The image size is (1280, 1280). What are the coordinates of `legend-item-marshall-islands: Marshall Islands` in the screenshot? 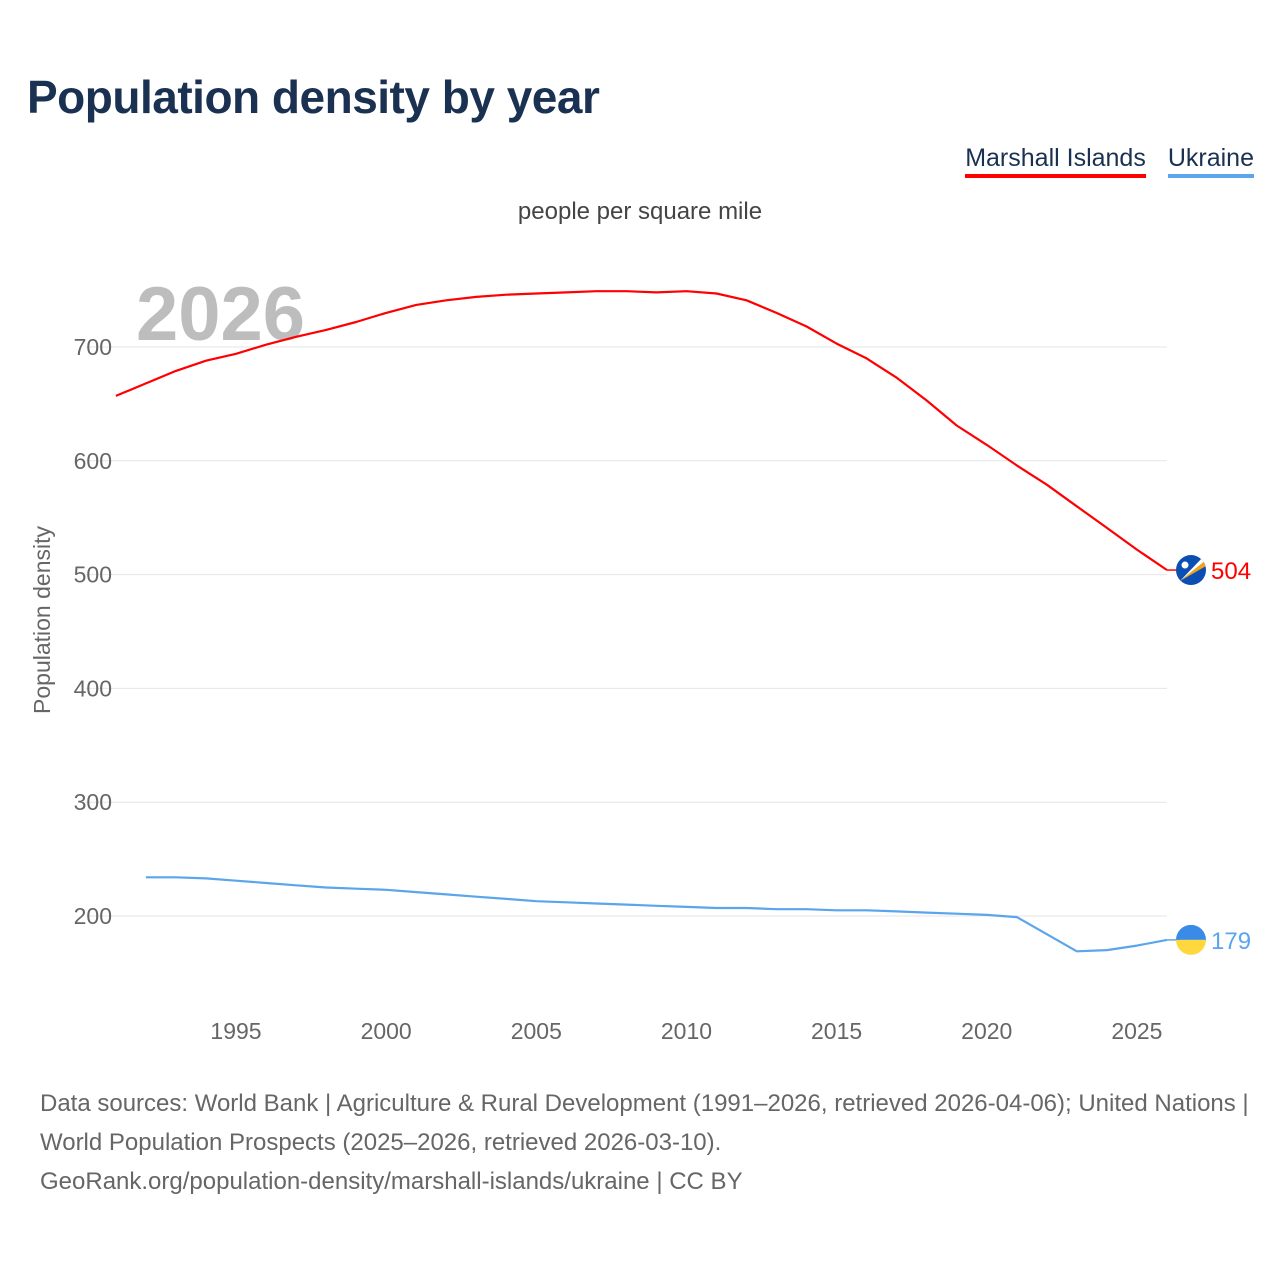 It's located at (1055, 161).